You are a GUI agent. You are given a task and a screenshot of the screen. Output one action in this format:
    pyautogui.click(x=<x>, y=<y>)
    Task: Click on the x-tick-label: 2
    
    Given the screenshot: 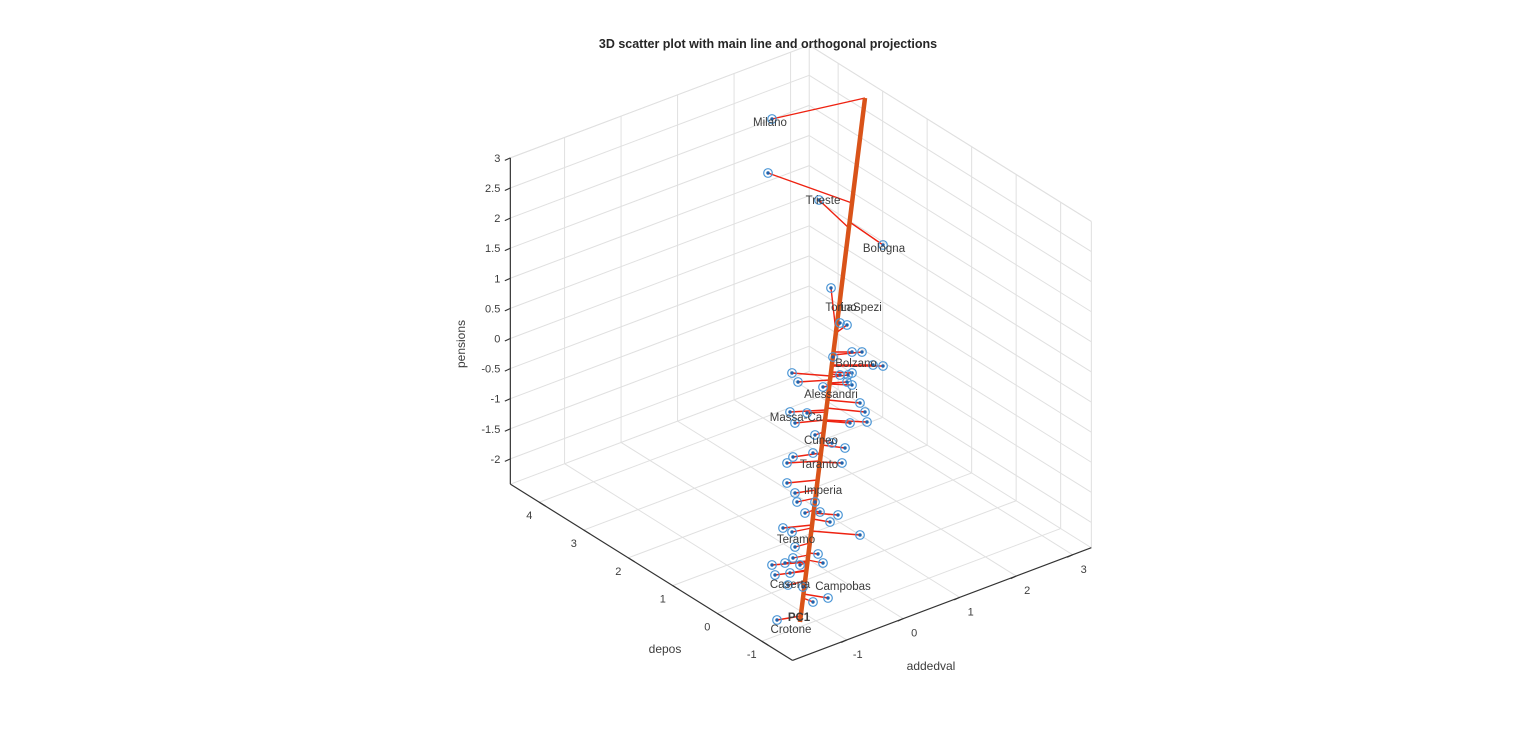 What is the action you would take?
    pyautogui.click(x=618, y=572)
    